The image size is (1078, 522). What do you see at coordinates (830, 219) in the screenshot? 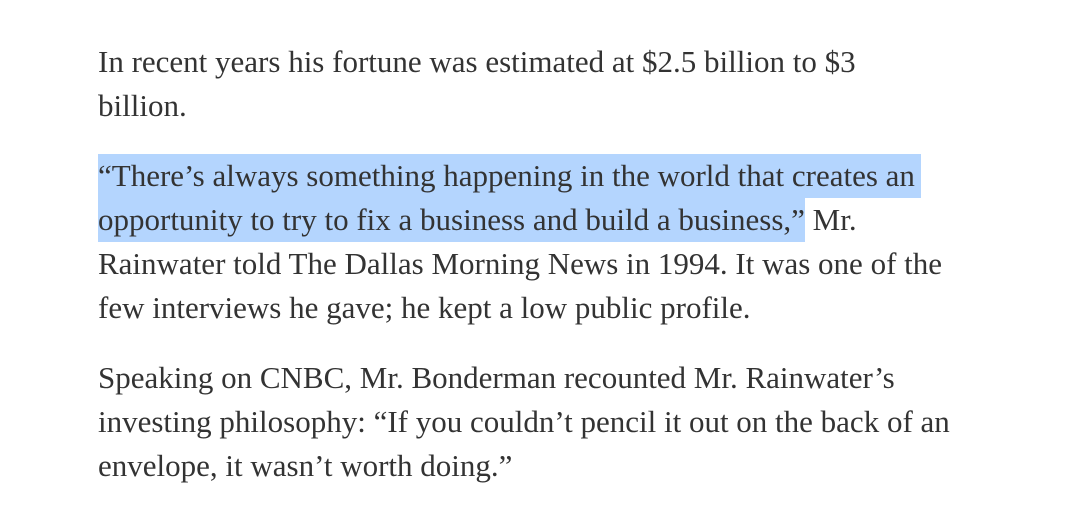
I see `text-rest: Mr.` at bounding box center [830, 219].